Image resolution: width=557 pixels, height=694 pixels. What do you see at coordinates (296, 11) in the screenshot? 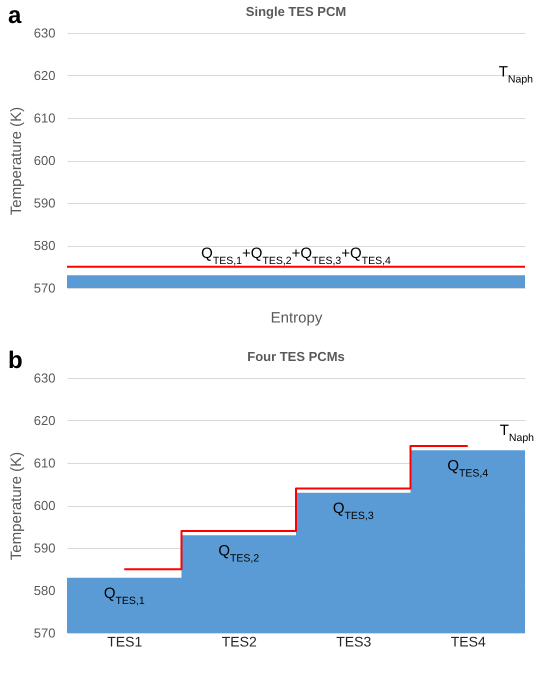
I see `chart-title: Single TES PCM` at bounding box center [296, 11].